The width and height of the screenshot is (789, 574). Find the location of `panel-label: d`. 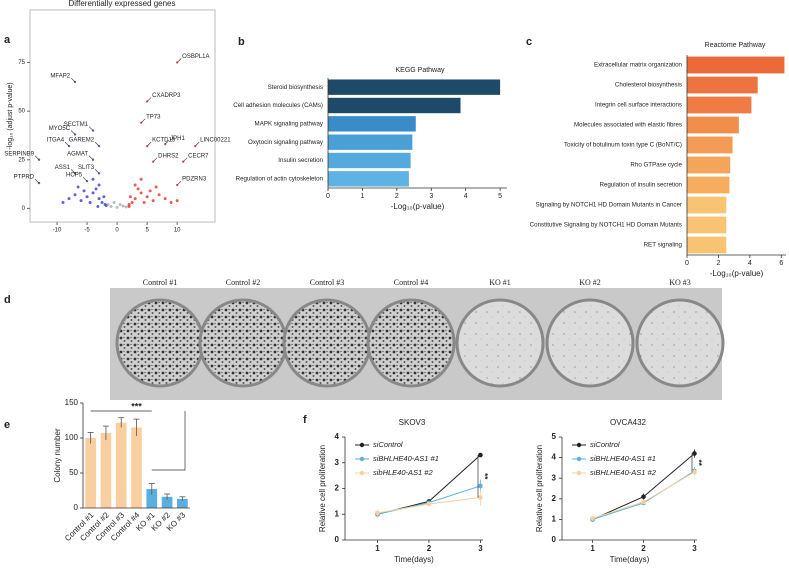

panel-label: d is located at coordinates (7, 300).